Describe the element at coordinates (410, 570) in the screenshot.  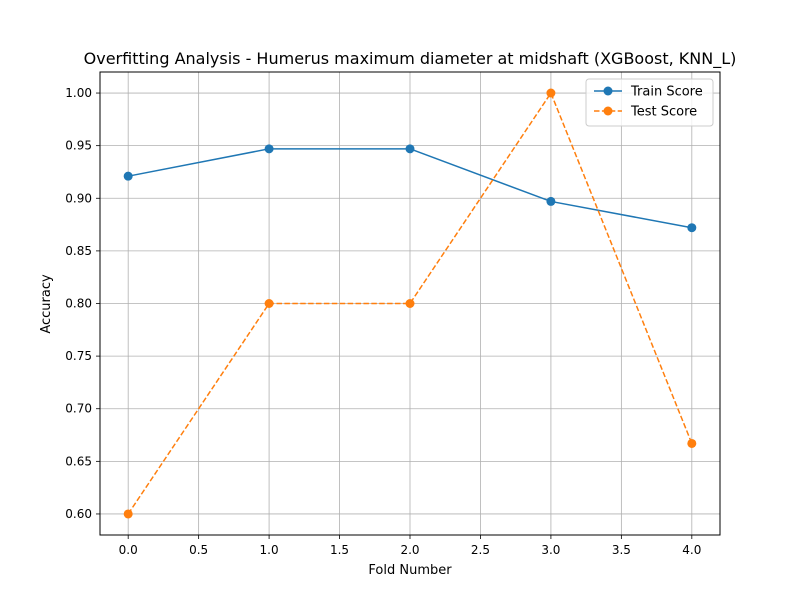
I see `x-axis-label: Fold Number` at that location.